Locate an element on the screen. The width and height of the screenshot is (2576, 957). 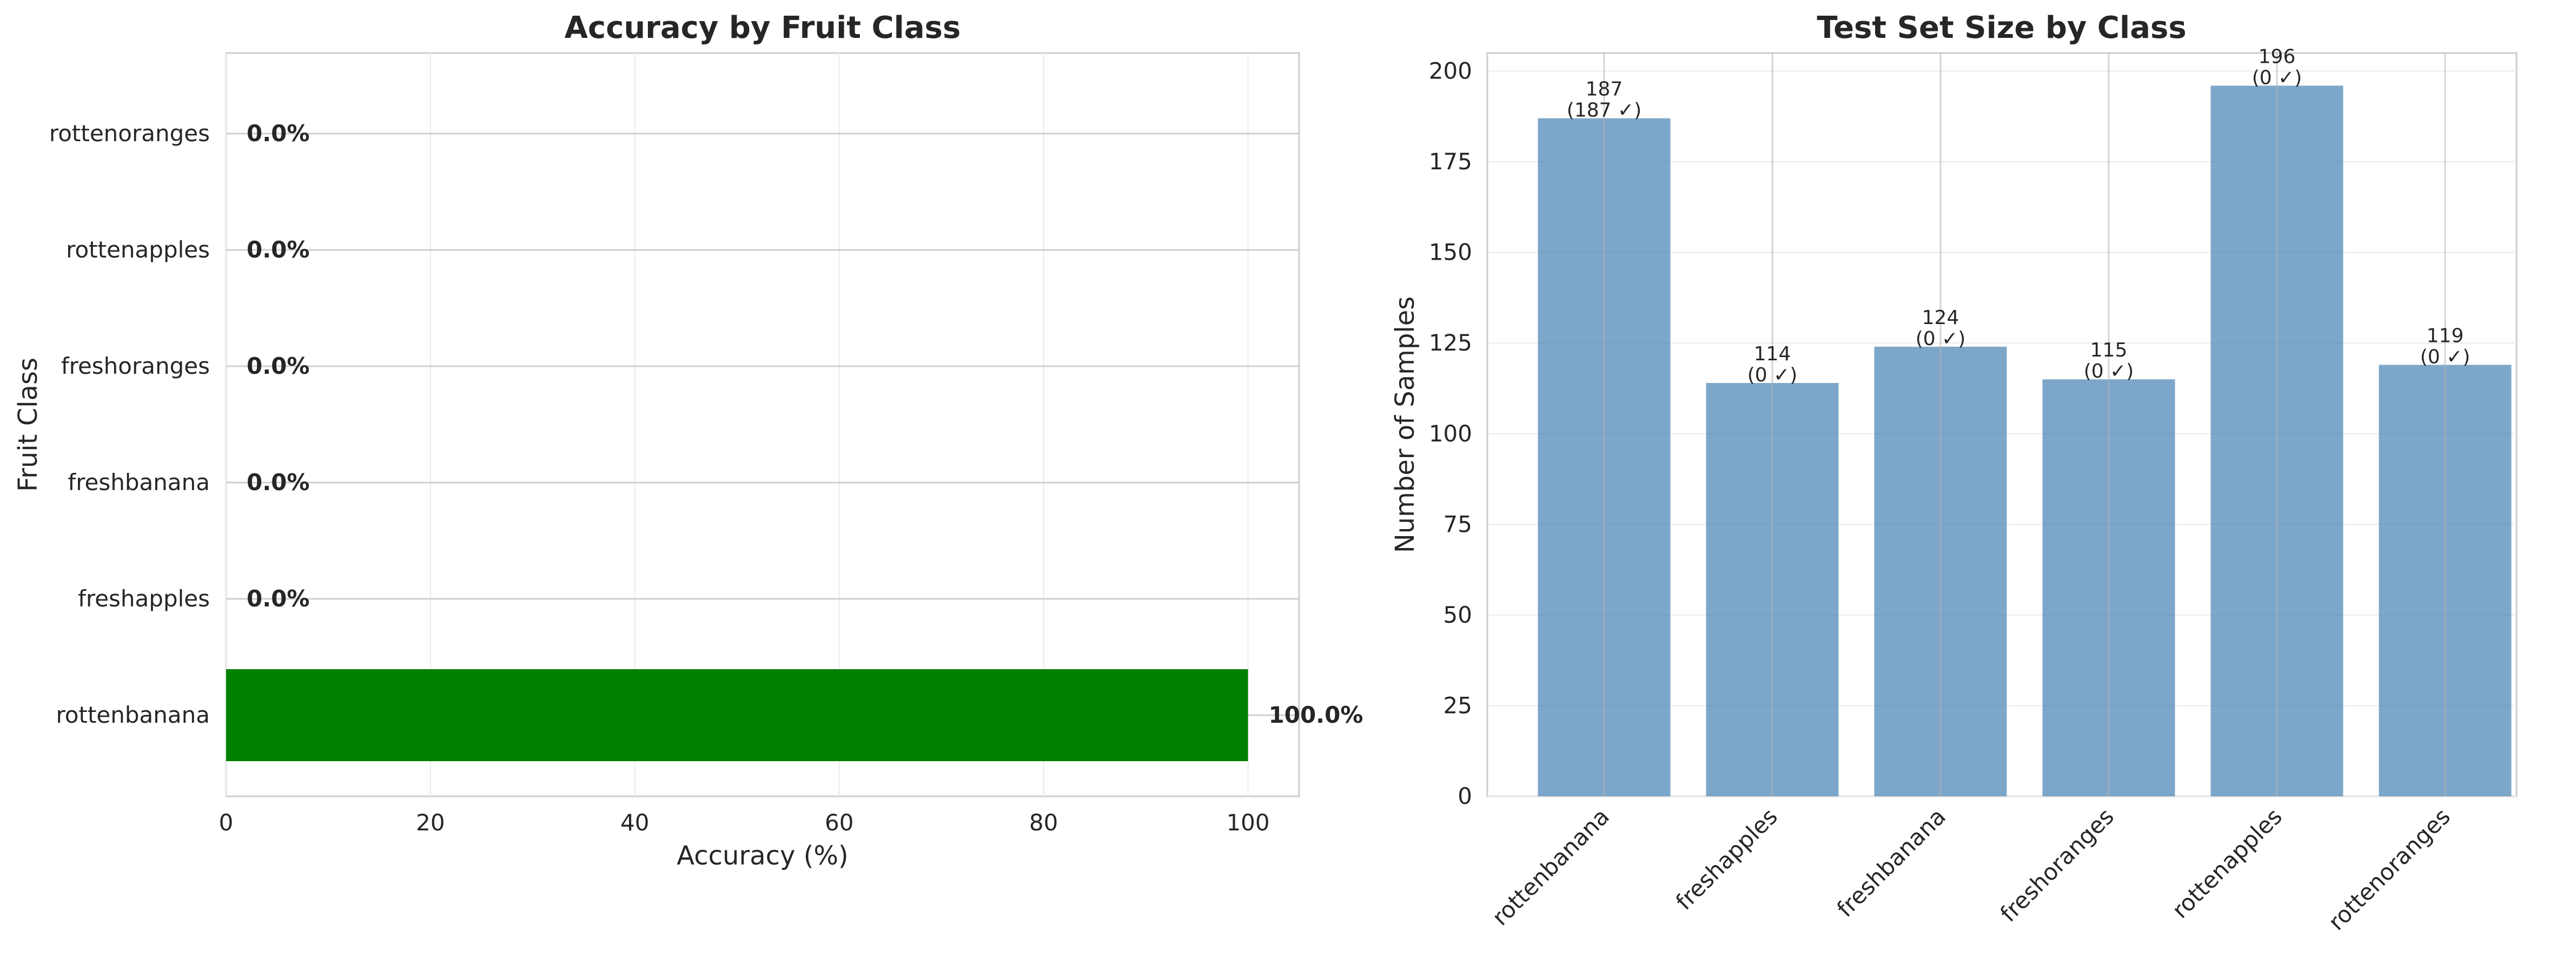
test-size-y-tick-label: 100 is located at coordinates (1450, 433).